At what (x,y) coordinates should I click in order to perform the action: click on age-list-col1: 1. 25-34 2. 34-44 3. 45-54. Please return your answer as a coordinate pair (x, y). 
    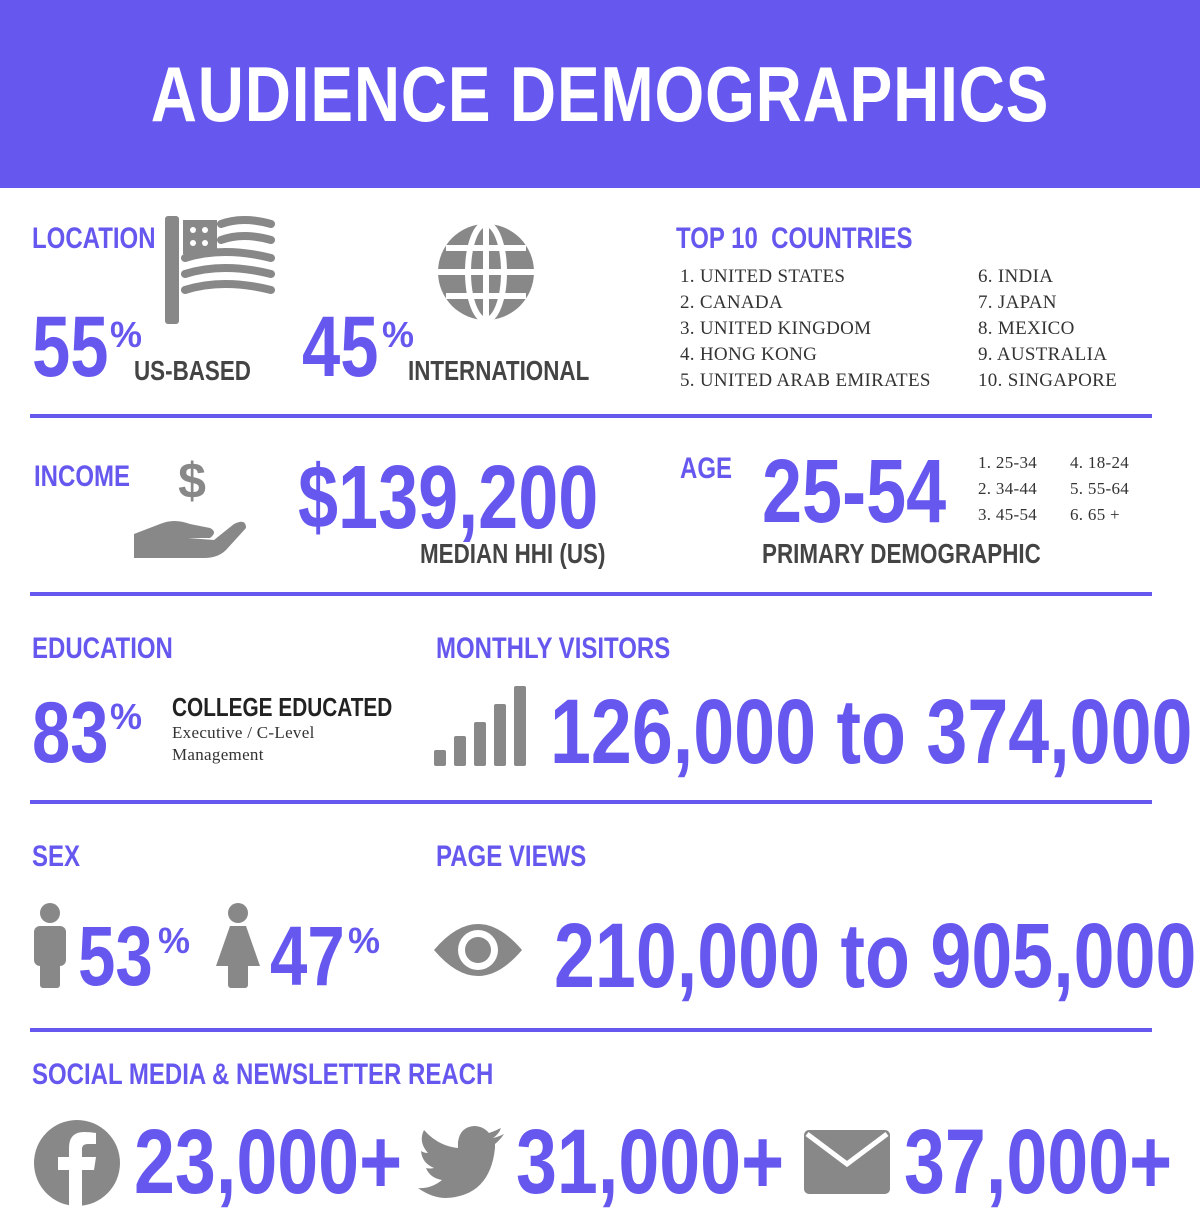
    Looking at the image, I should click on (1007, 489).